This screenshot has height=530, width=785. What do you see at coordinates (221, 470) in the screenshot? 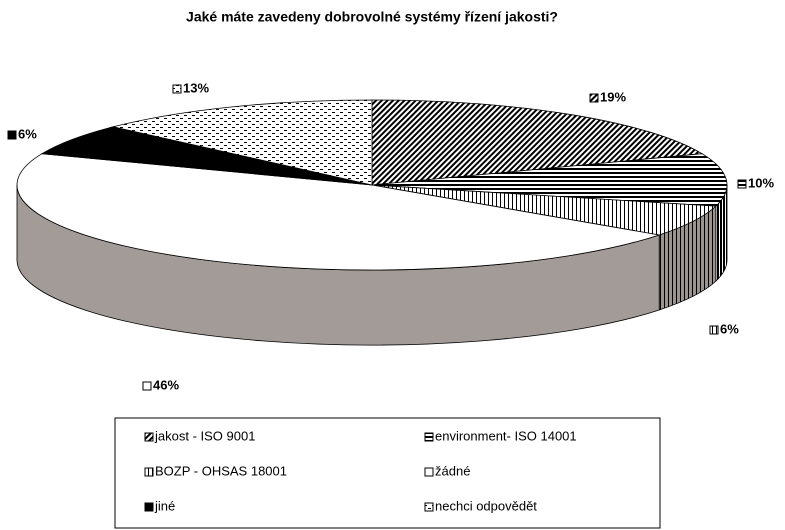
I see `legend-label: BOZP - OHSAS 18001` at bounding box center [221, 470].